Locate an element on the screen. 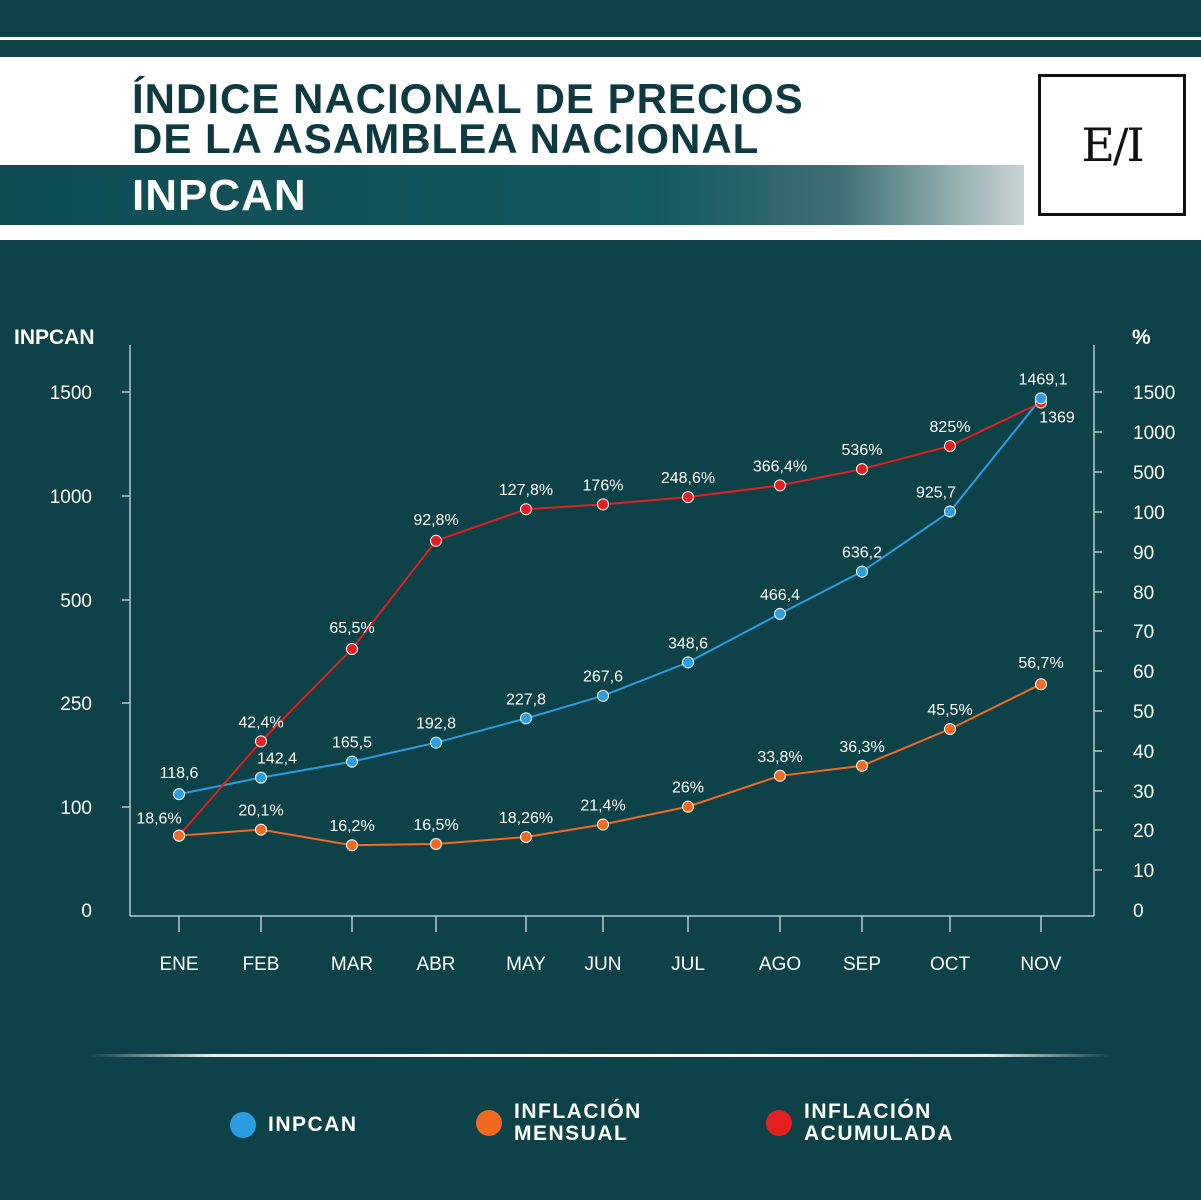  data-label-inflacion-acumulada: 127,8% is located at coordinates (526, 490).